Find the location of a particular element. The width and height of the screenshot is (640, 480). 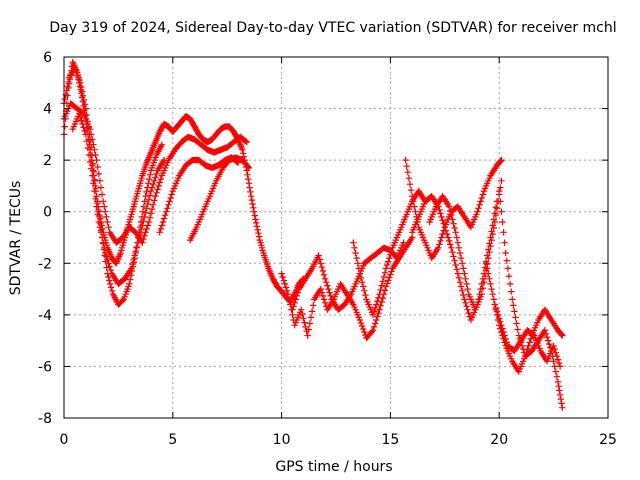

x-tick-label: 25 is located at coordinates (608, 440).